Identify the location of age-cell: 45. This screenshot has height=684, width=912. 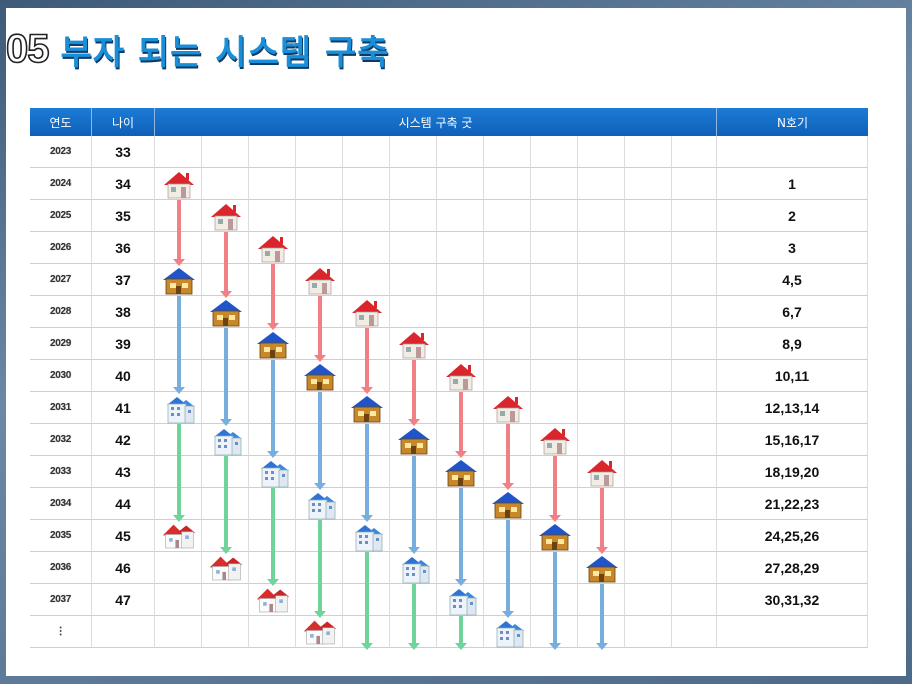
(123, 536).